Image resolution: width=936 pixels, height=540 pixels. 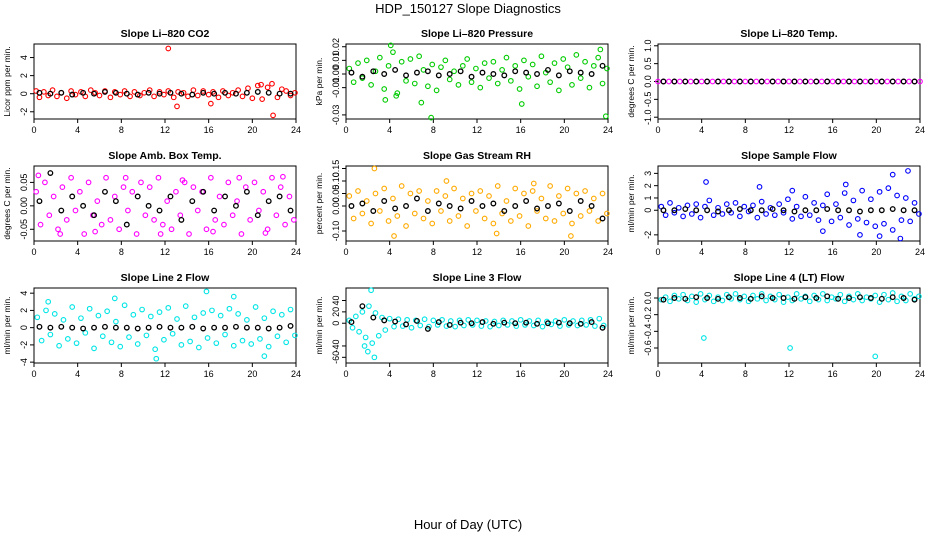 I want to click on panel-6-xtick-label: 4, so click(x=701, y=252).